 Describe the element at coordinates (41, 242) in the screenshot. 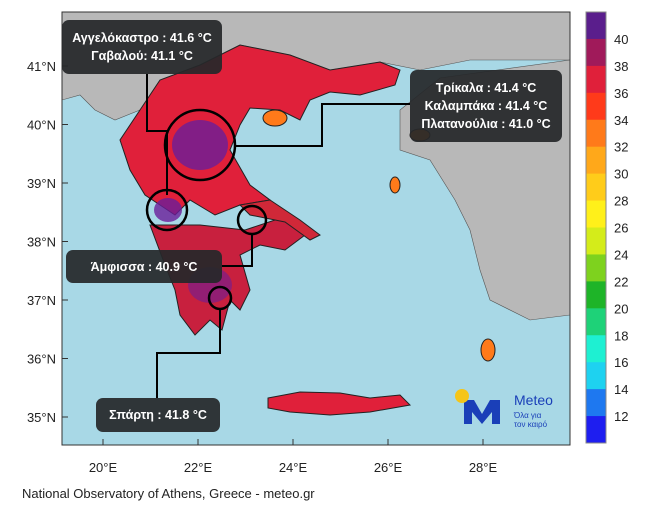

I see `lat-label: 38°N` at that location.